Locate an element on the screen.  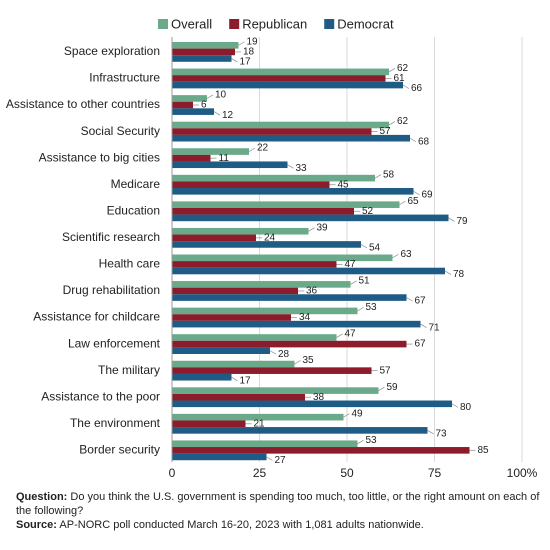
legend-label: Republican is located at coordinates (274, 23).